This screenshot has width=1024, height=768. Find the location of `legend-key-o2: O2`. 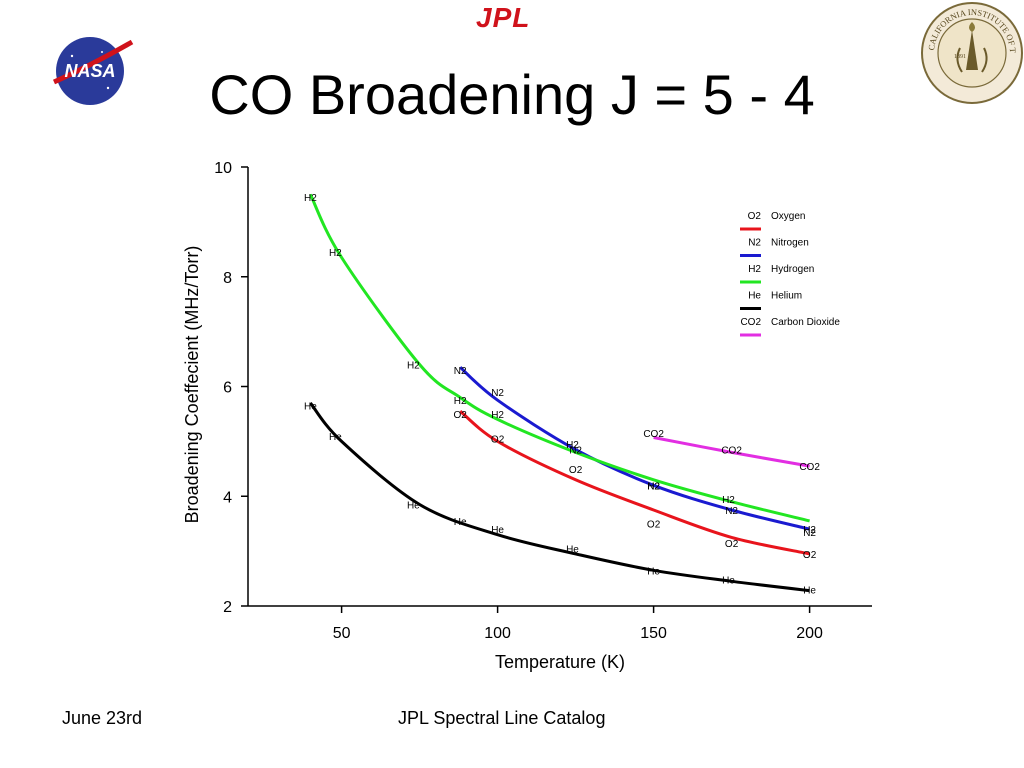

legend-key-o2: O2 is located at coordinates (755, 216).